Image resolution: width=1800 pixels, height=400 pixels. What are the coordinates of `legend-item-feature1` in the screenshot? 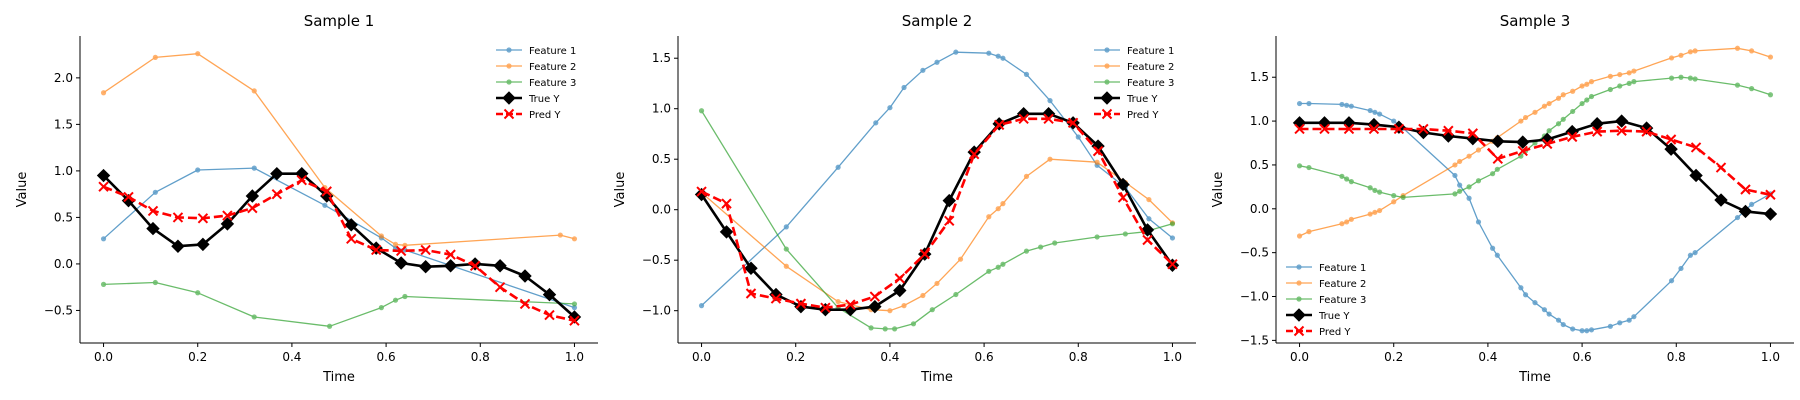 It's located at (1107, 50).